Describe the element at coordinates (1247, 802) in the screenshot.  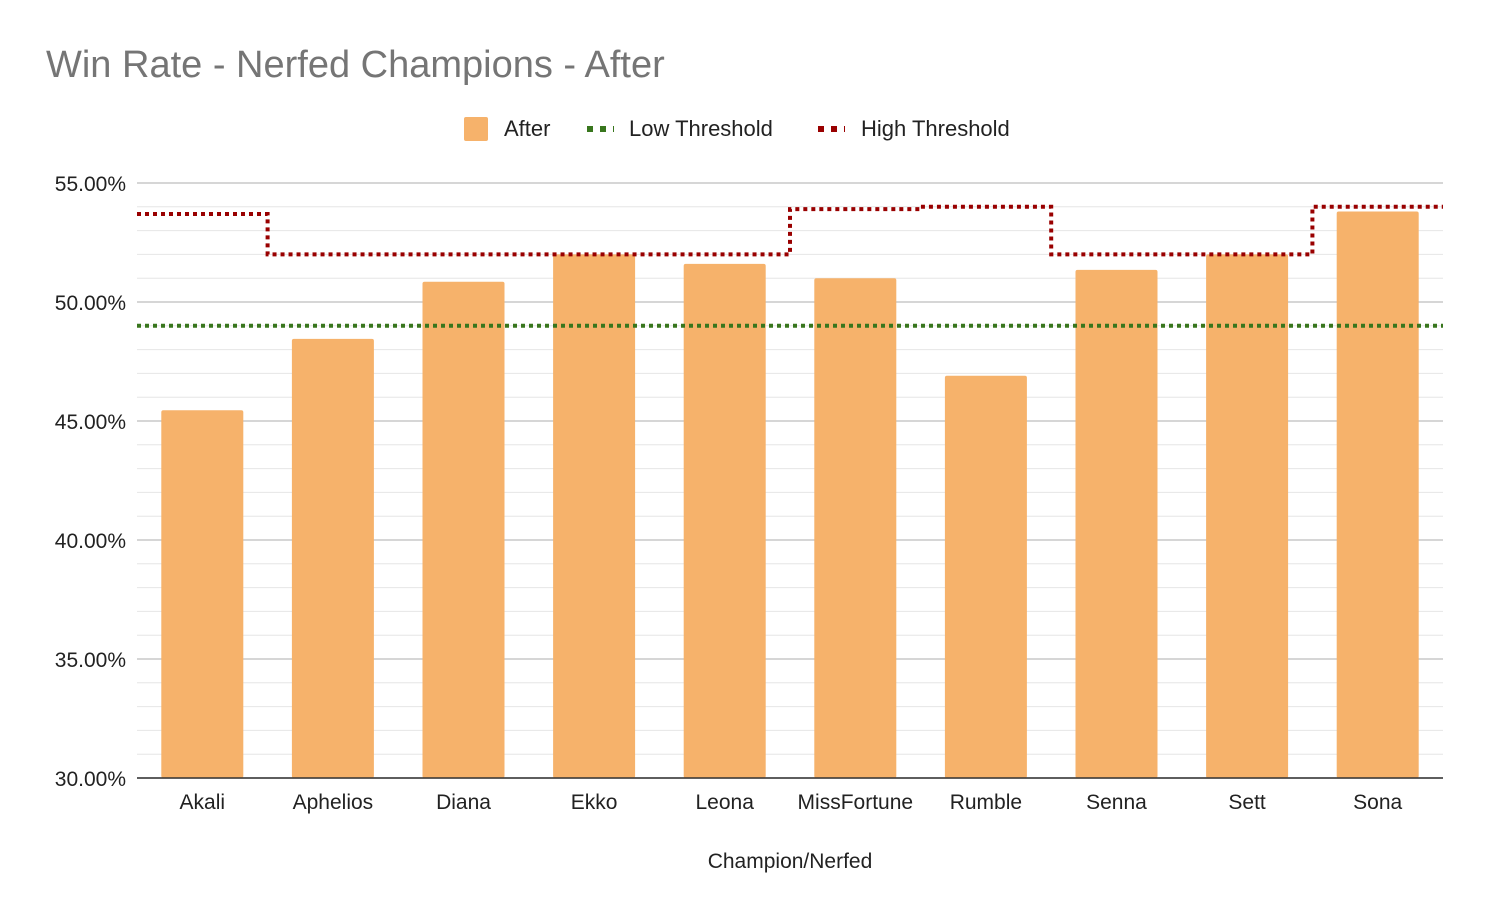
I see `x-tick-label: Sett` at that location.